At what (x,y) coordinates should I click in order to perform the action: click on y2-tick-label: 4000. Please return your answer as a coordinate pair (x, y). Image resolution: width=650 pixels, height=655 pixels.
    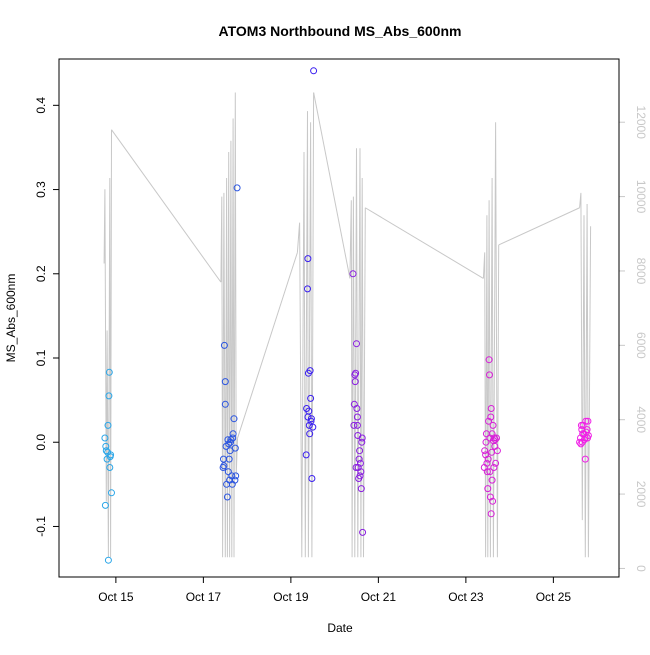
    Looking at the image, I should click on (641, 419).